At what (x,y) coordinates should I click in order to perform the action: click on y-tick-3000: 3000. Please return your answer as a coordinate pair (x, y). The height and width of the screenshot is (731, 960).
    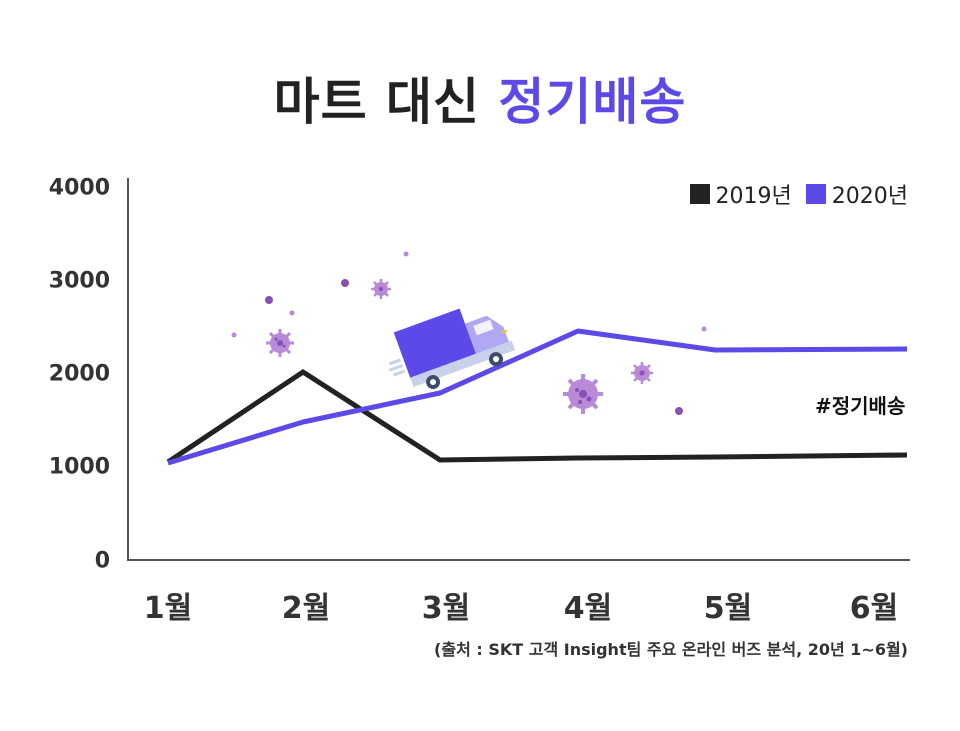
    Looking at the image, I should click on (79, 281).